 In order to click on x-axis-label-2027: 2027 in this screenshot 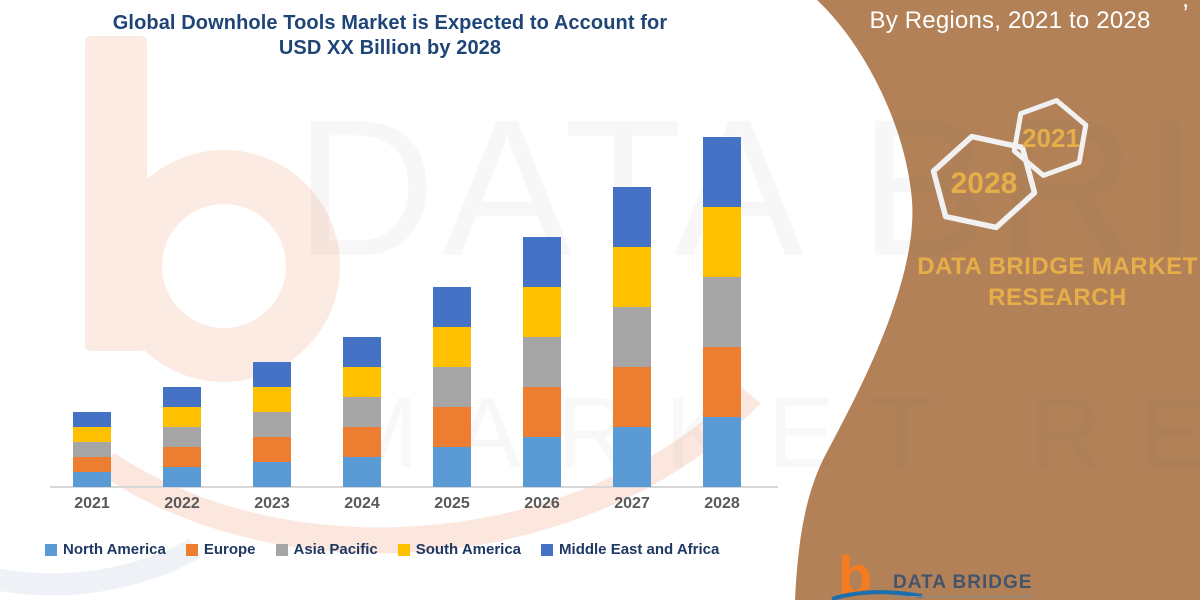, I will do `click(632, 503)`.